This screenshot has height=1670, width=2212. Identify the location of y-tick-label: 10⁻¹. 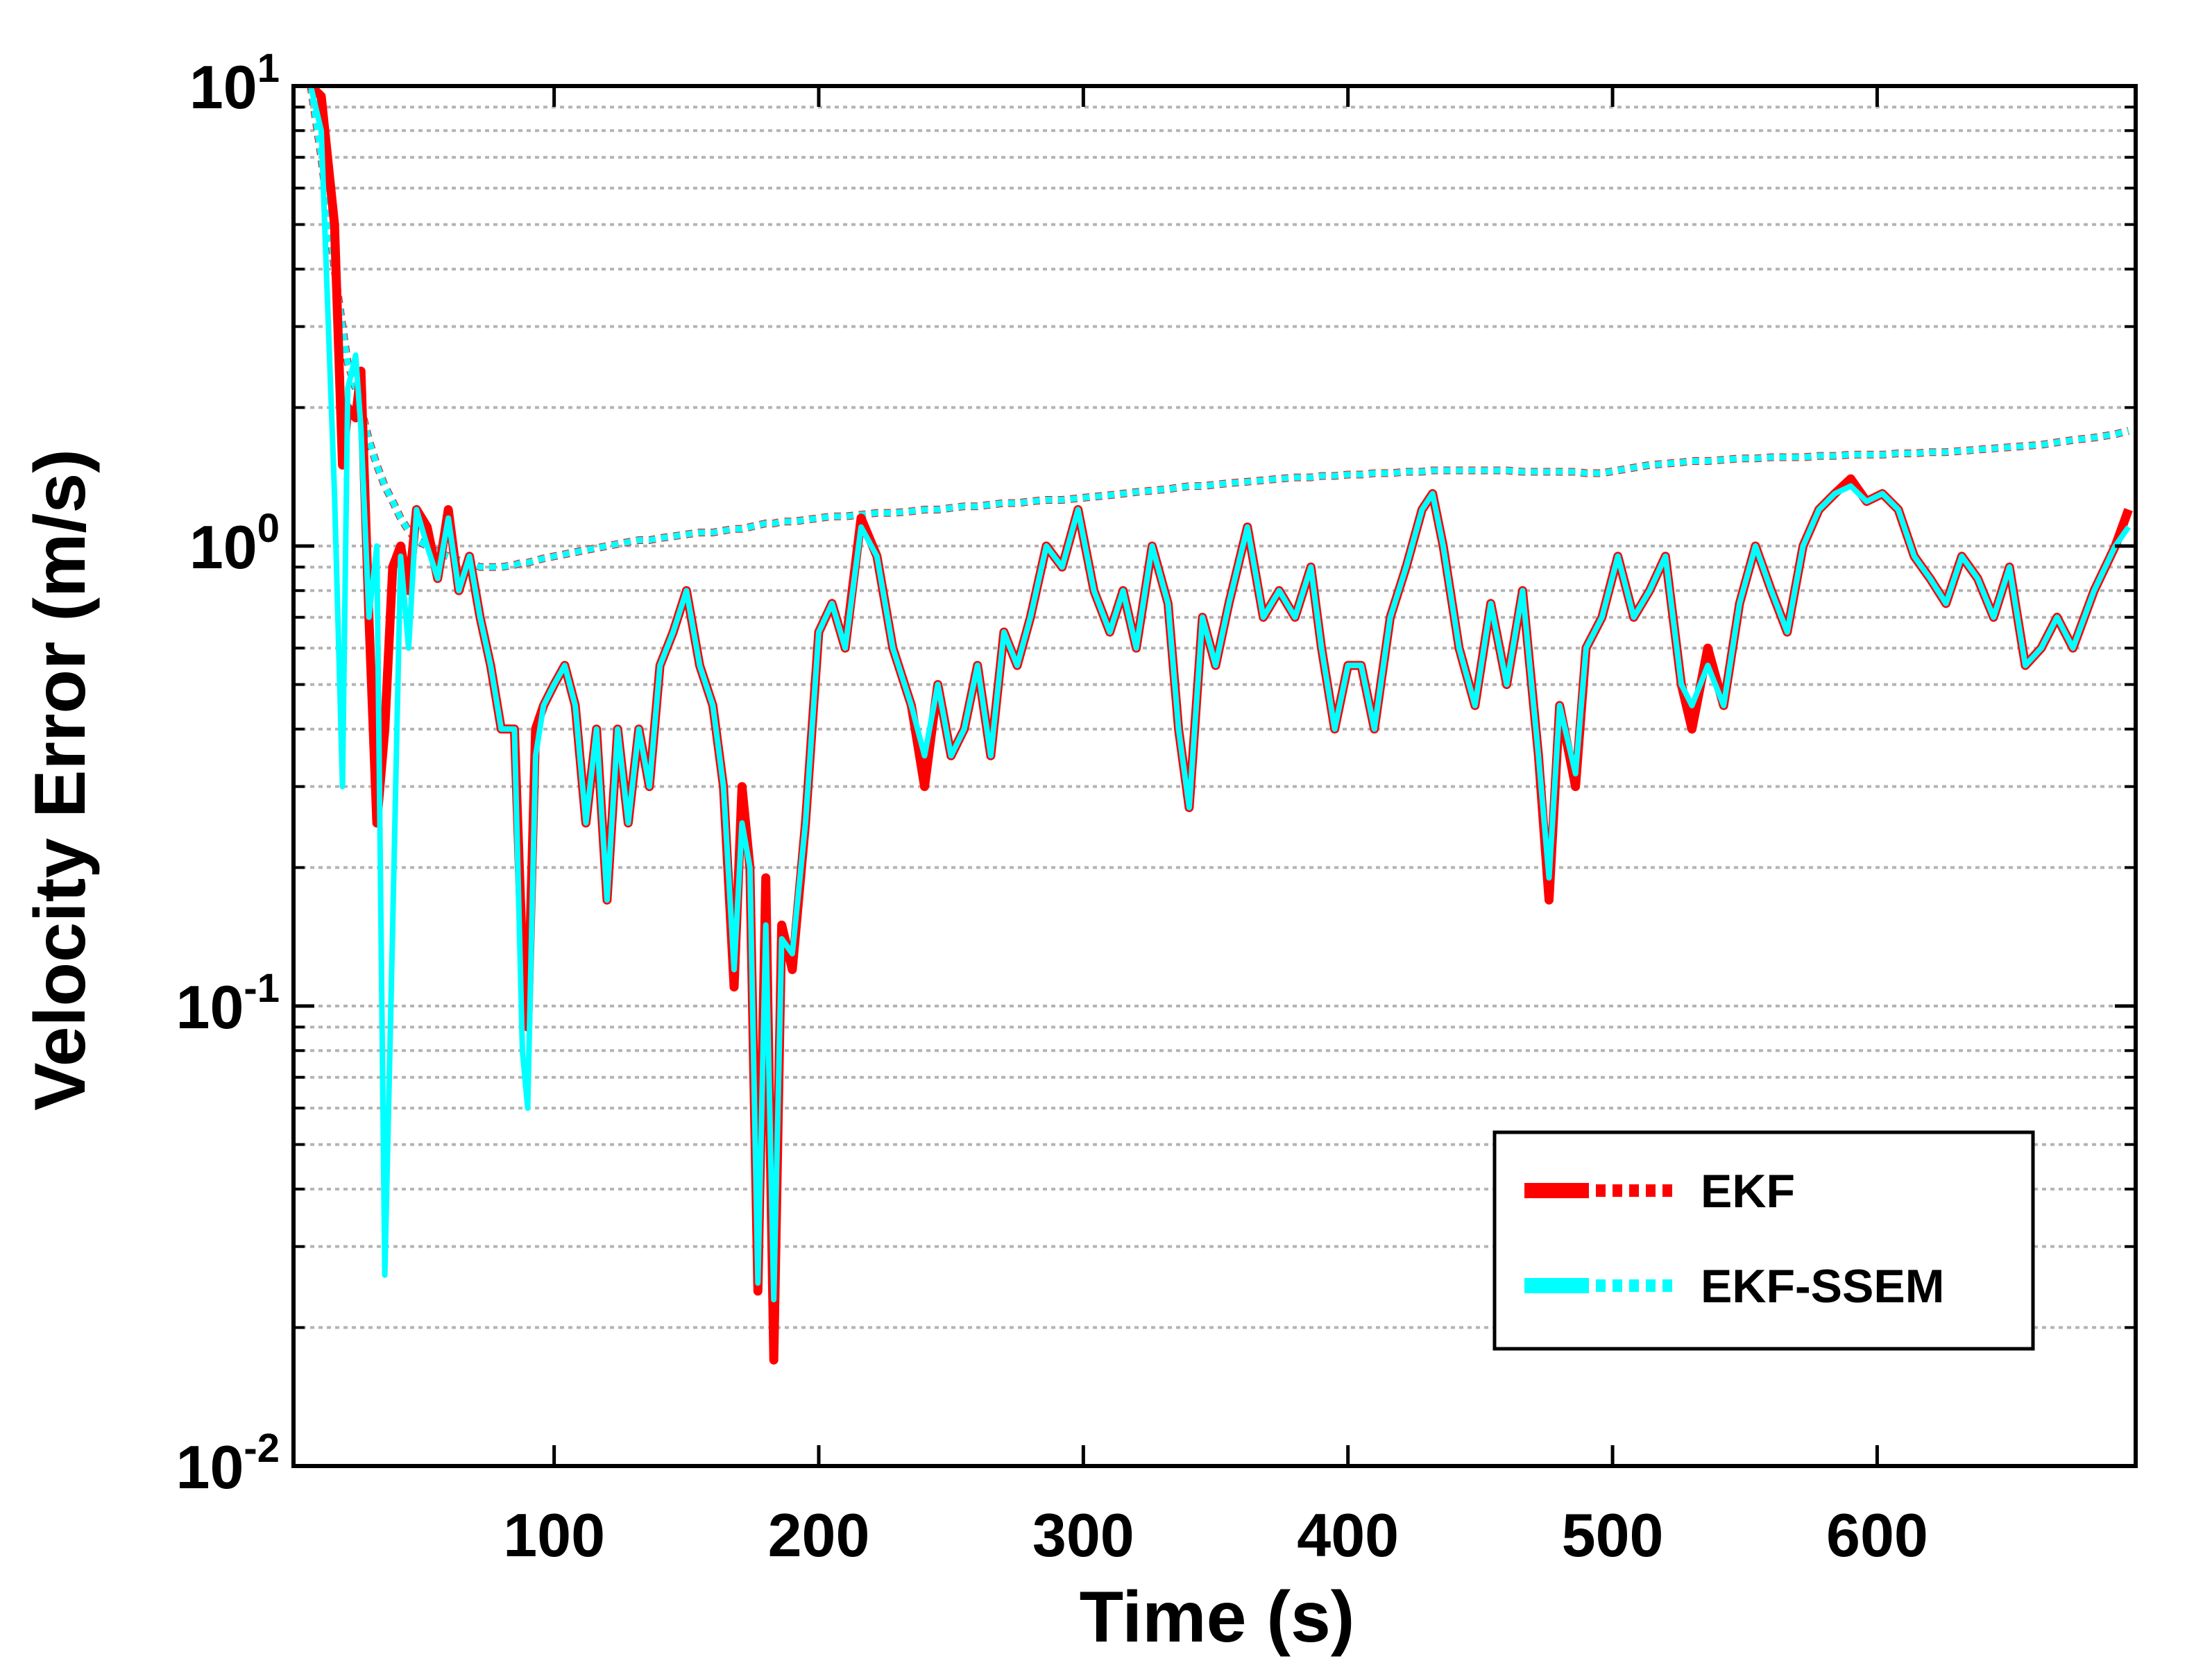
(228, 1003).